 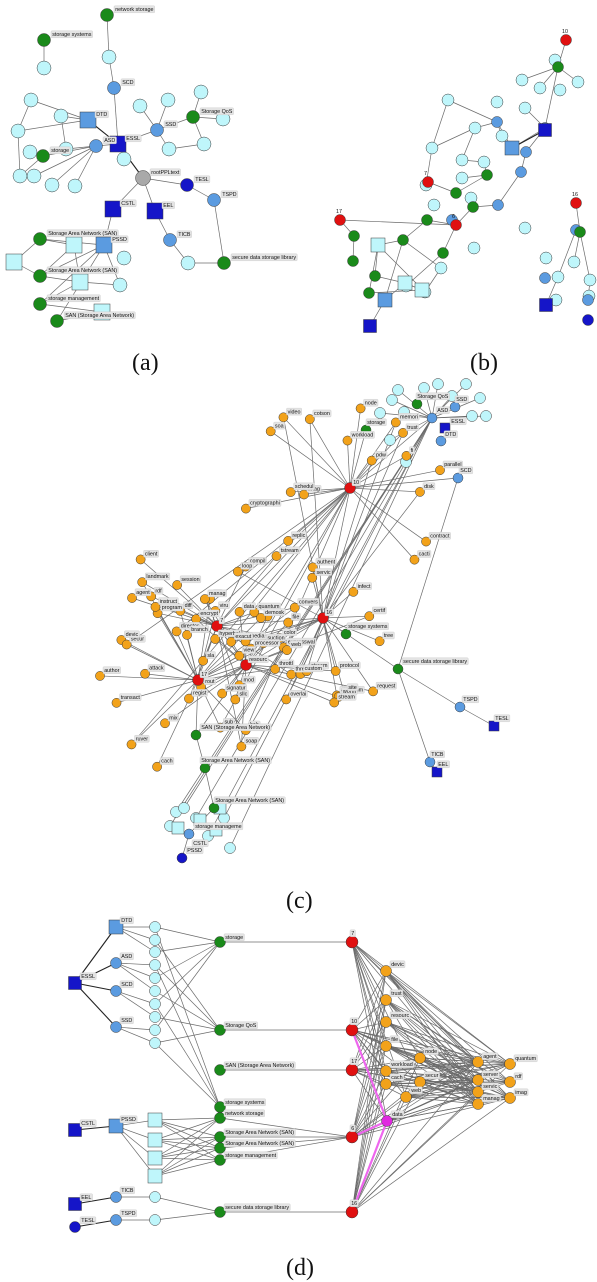 What do you see at coordinates (127, 1190) in the screenshot?
I see `d-col2-label: TICB` at bounding box center [127, 1190].